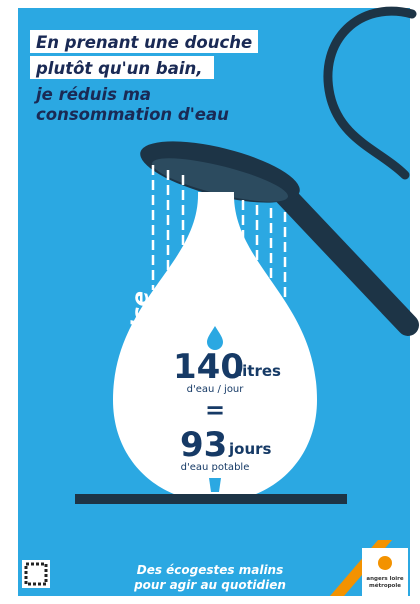 Image resolution: width=420 pixels, height=604 pixels. Describe the element at coordinates (370, 93) in the screenshot. I see `hose` at that location.